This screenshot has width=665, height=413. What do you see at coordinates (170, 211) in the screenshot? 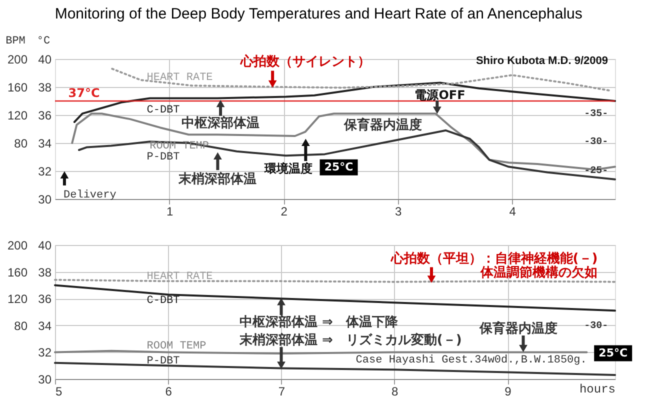
I see `x-tick-label: 1` at bounding box center [170, 211].